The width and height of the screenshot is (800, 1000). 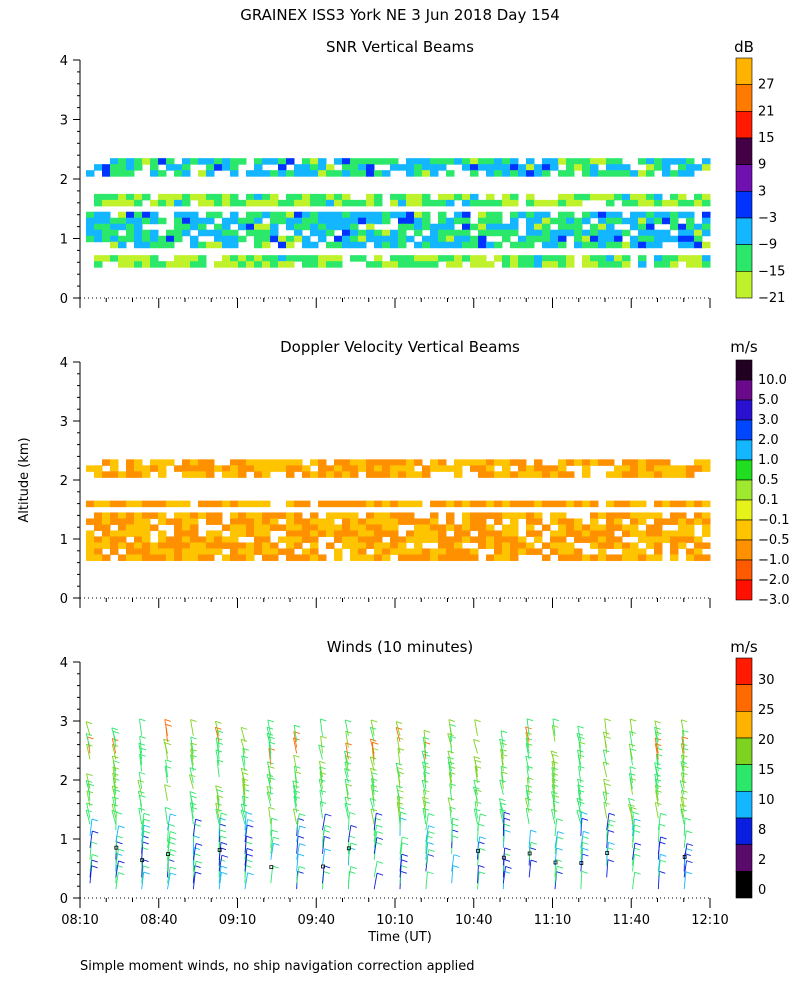 What do you see at coordinates (768, 400) in the screenshot?
I see `colorbar-tick-label: 5.0` at bounding box center [768, 400].